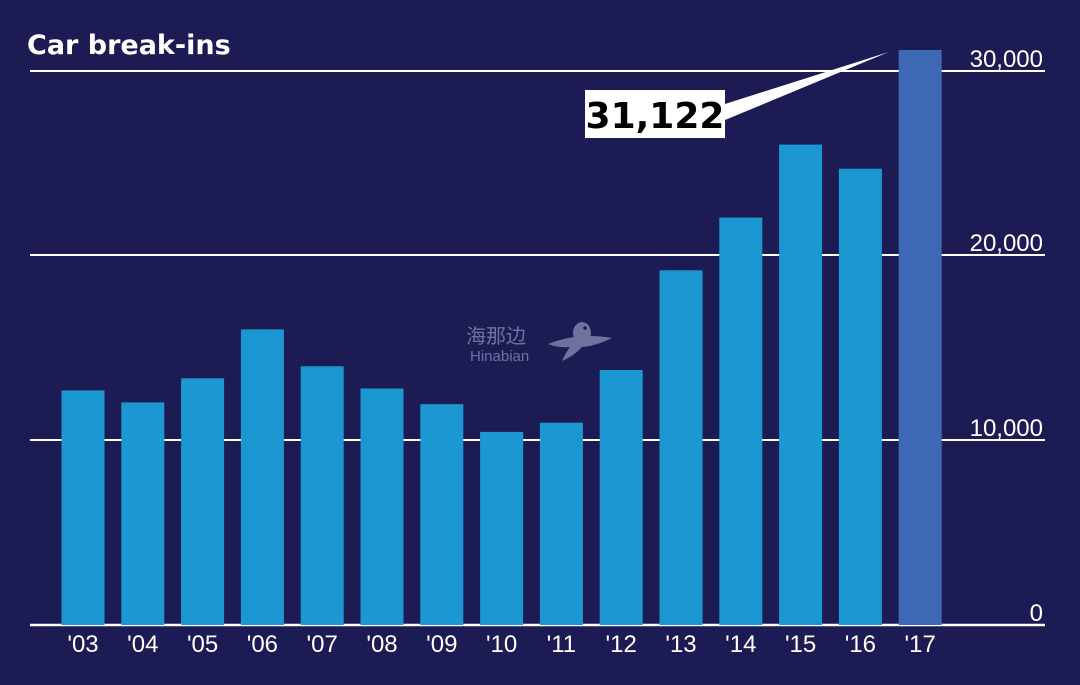  Describe the element at coordinates (1006, 336) in the screenshot. I see `y-tick-labels: 0 10,000 20,000 30,000` at that location.